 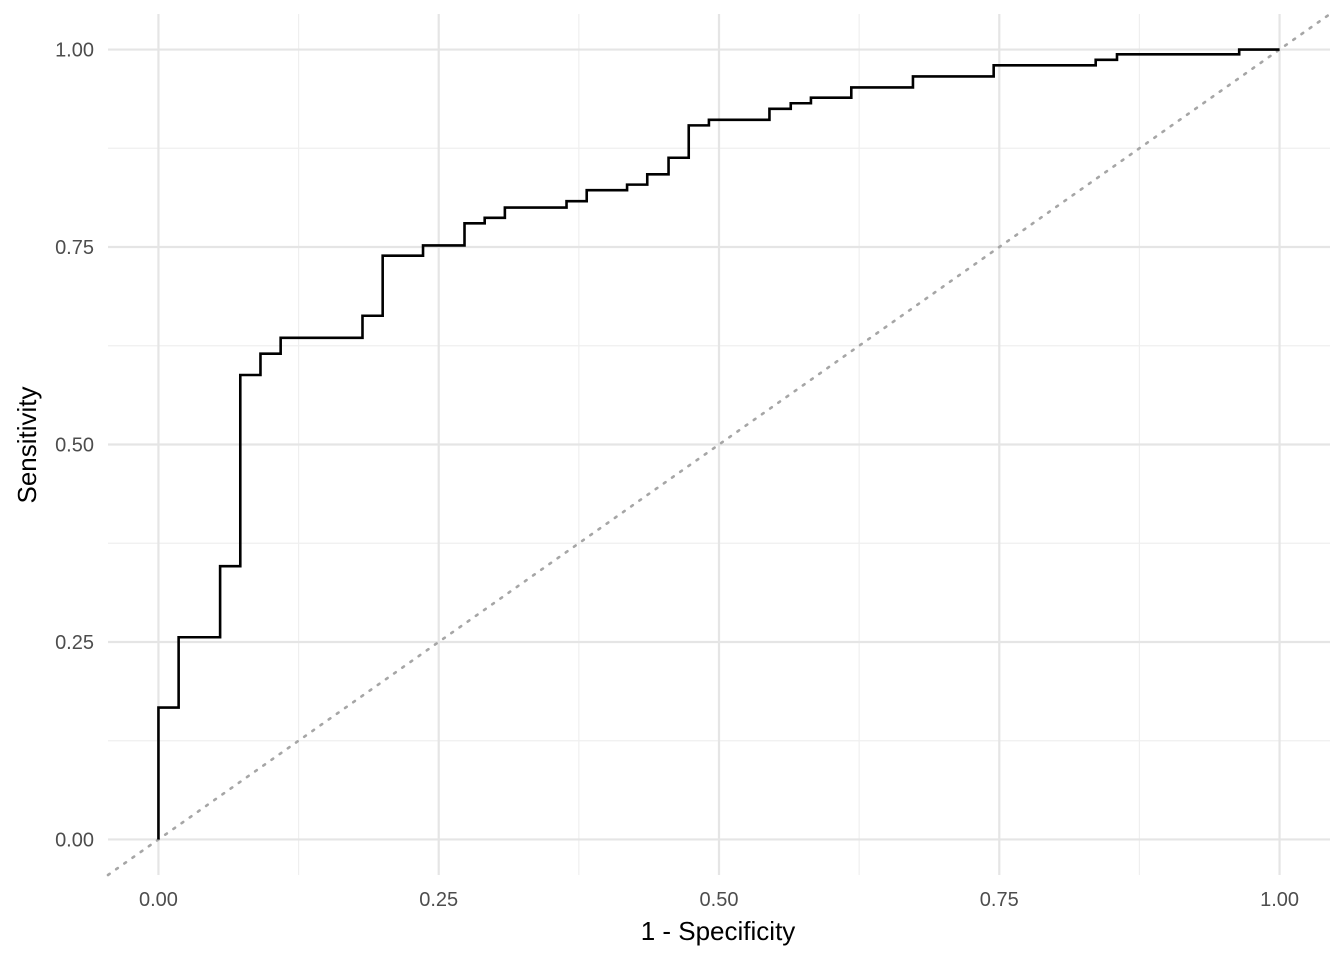 I want to click on y-tick-label: 0.50, so click(x=74, y=446).